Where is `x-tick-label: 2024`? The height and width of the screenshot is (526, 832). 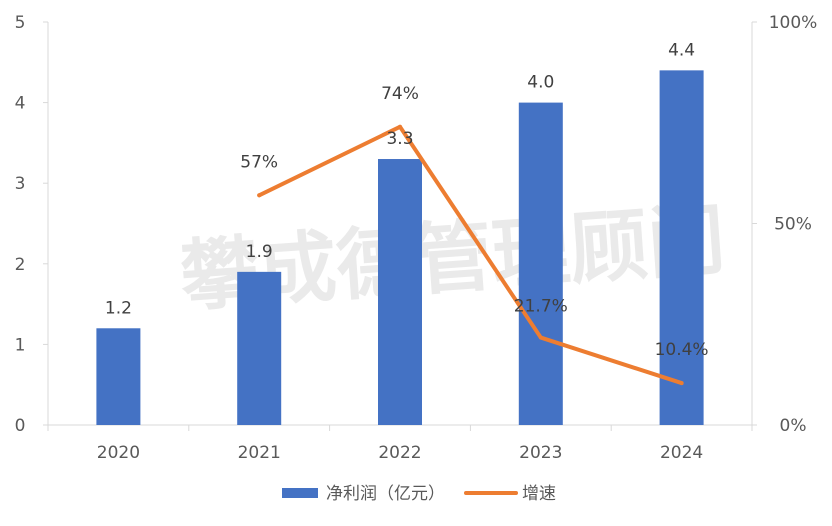
x-tick-label: 2024 is located at coordinates (681, 453).